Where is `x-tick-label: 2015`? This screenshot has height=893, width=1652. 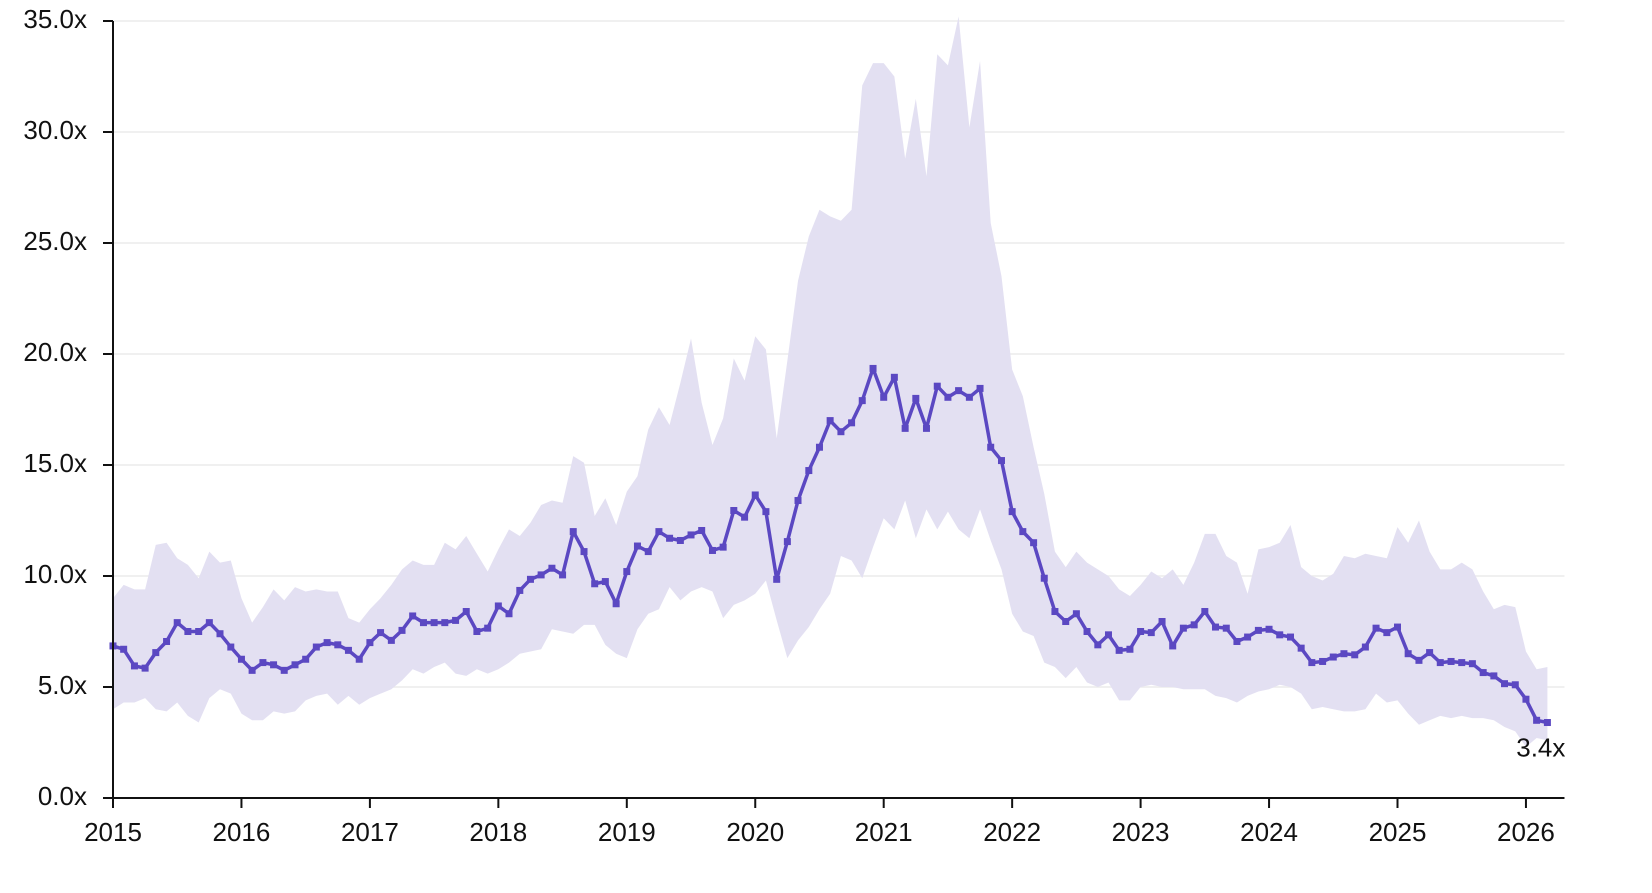
x-tick-label: 2015 is located at coordinates (113, 832).